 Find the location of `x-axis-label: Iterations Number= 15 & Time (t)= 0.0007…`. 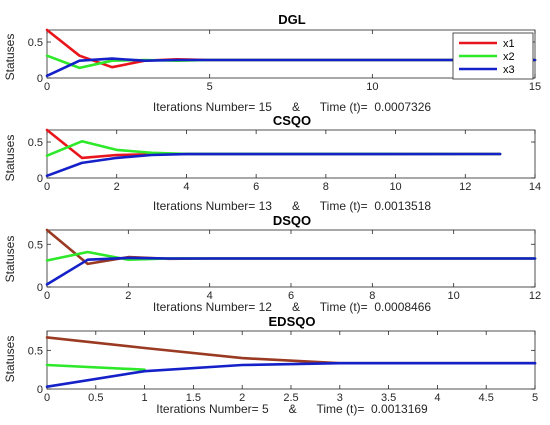

x-axis-label: Iterations Number= 15 & Time (t)= 0.0007… is located at coordinates (292, 107).